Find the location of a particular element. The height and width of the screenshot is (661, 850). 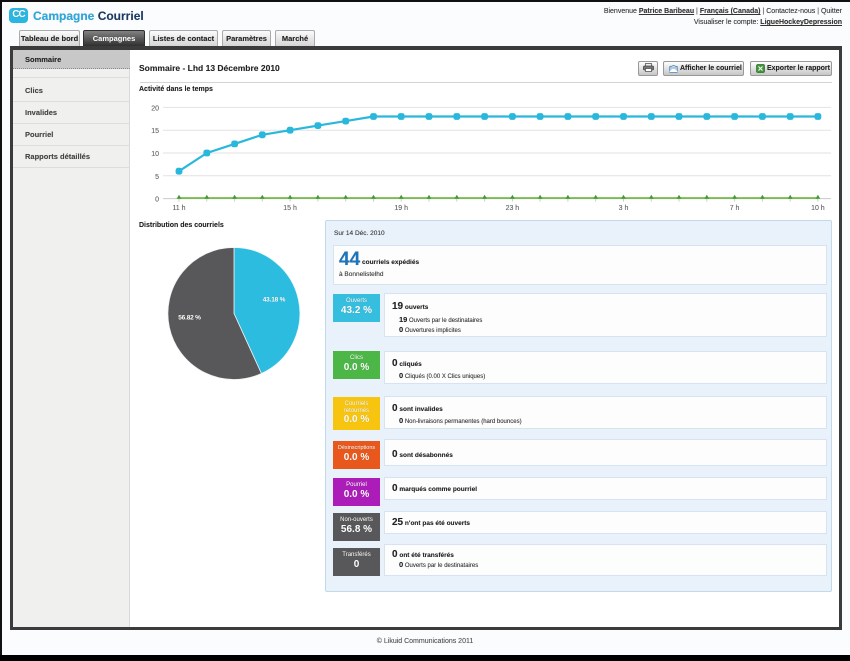

svg-text: 7 h is located at coordinates (735, 208).